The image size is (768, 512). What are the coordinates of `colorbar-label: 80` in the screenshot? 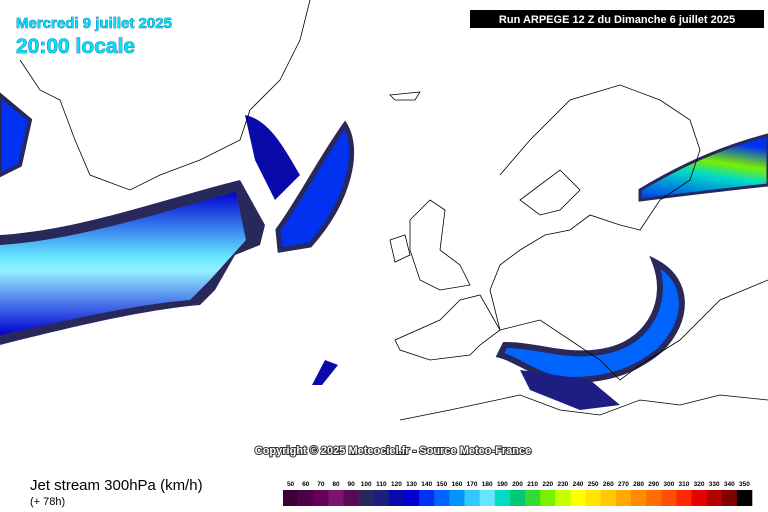 It's located at (336, 484).